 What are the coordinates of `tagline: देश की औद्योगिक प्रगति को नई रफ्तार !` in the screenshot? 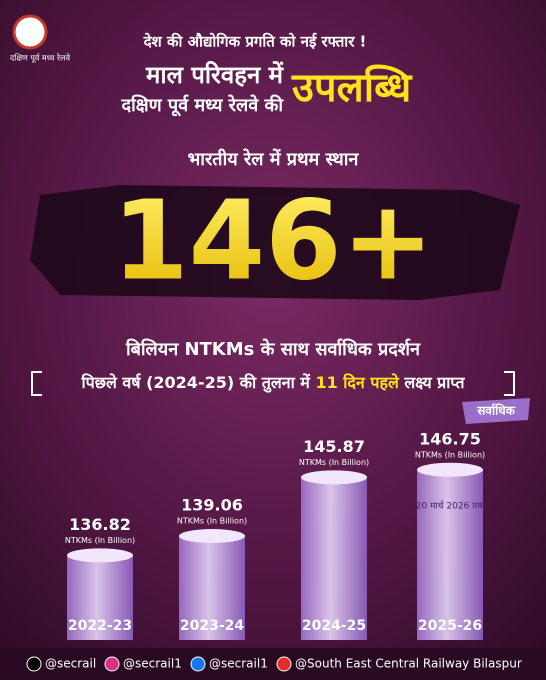 It's located at (255, 42).